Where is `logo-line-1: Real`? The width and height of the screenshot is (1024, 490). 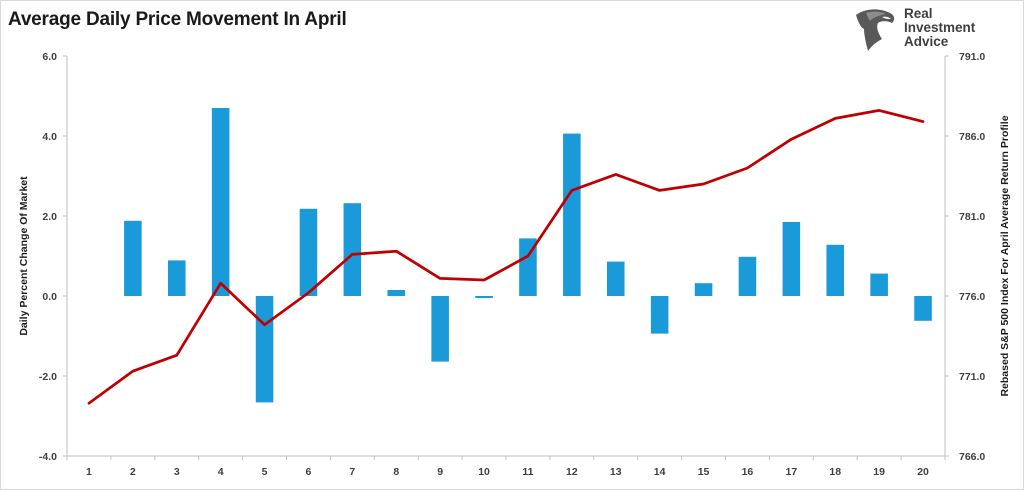 logo-line-1: Real is located at coordinates (918, 13).